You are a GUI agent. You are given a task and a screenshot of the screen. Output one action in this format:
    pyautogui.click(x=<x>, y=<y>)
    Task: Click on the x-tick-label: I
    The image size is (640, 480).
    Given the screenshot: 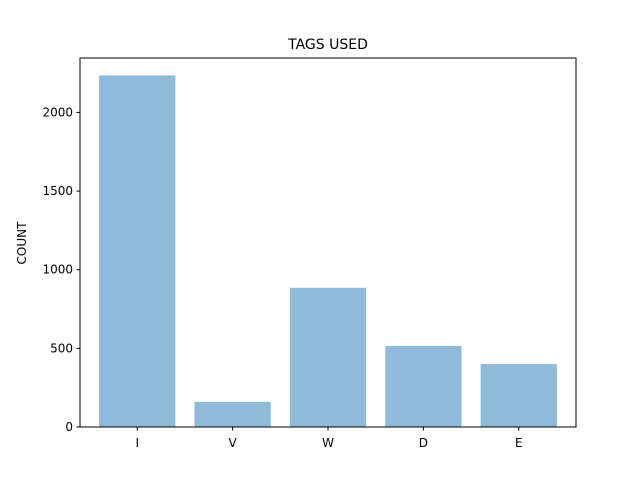 What is the action you would take?
    pyautogui.click(x=137, y=443)
    